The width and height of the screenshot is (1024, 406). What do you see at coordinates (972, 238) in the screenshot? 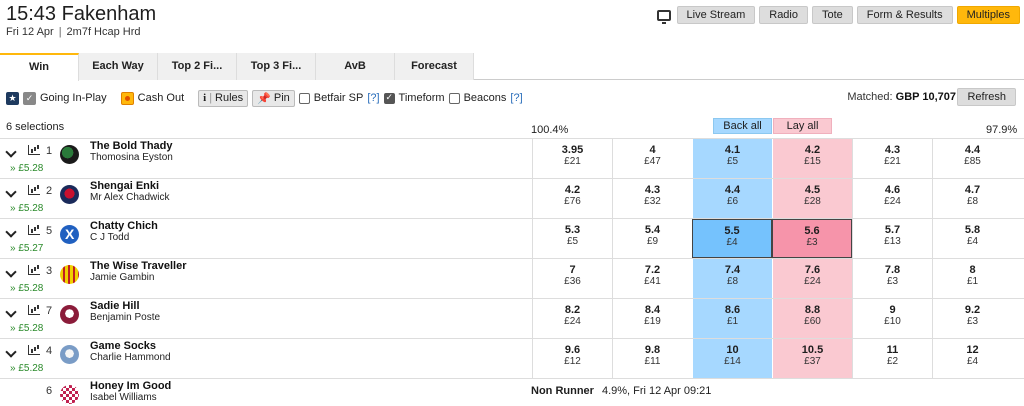
I see `lay-price-3-cell: 5.8 £4` at bounding box center [972, 238].